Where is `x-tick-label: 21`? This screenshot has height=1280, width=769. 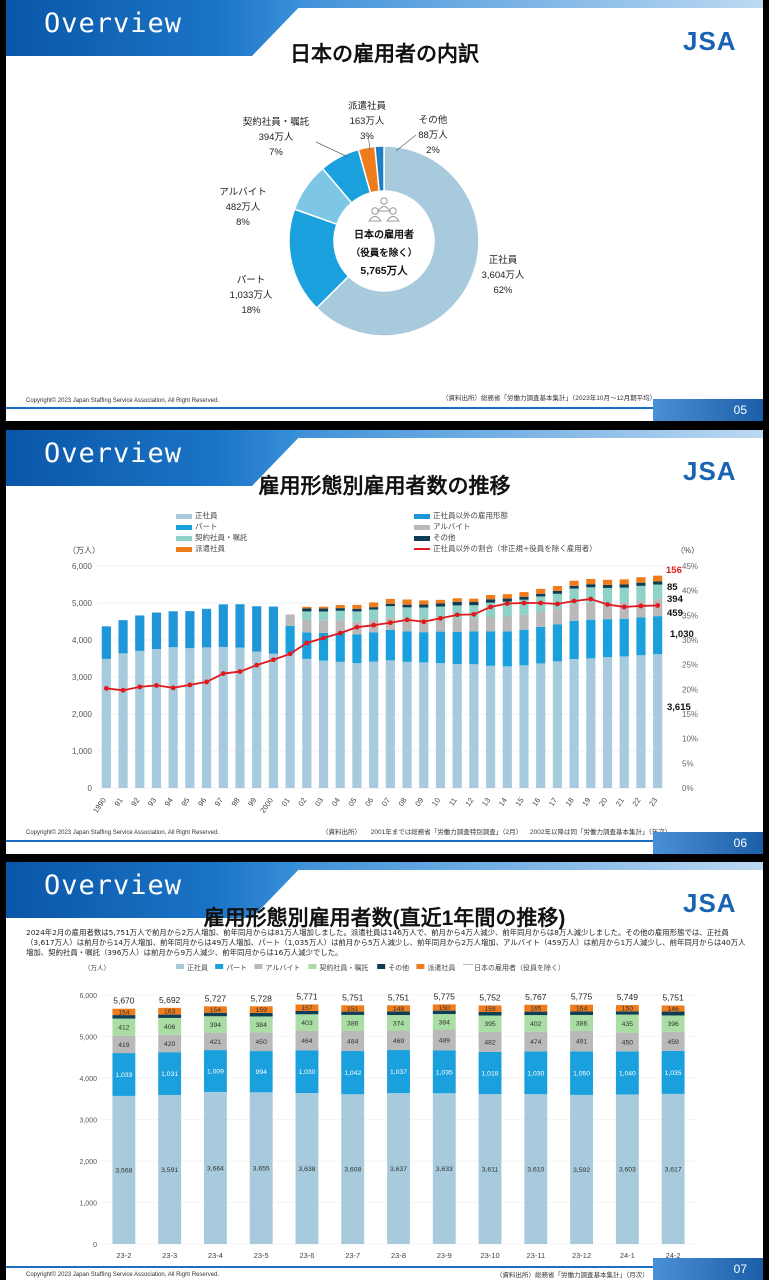
x-tick-label: 21 is located at coordinates (620, 802).